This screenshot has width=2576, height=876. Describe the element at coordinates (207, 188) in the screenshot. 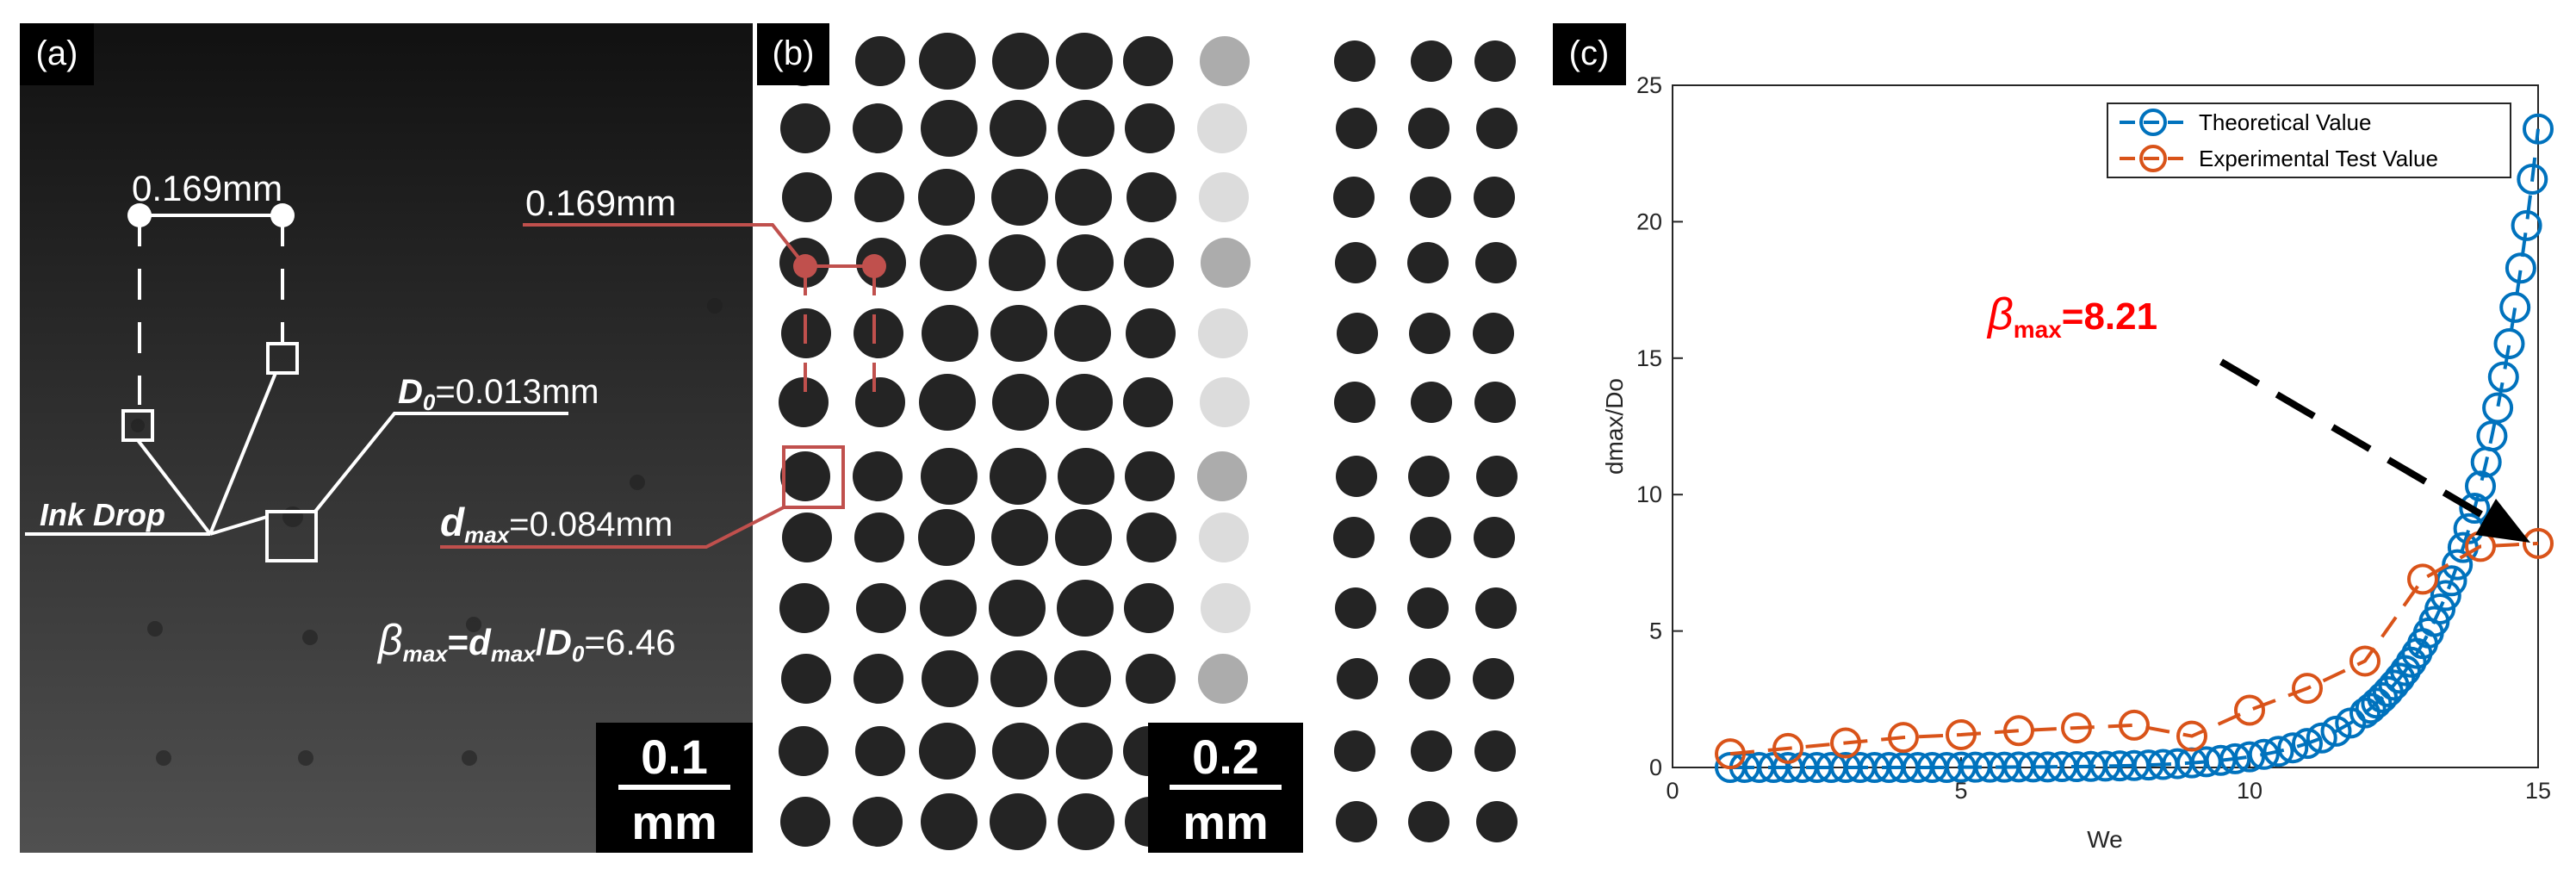

I see `spacing-label: 0.169mm` at that location.